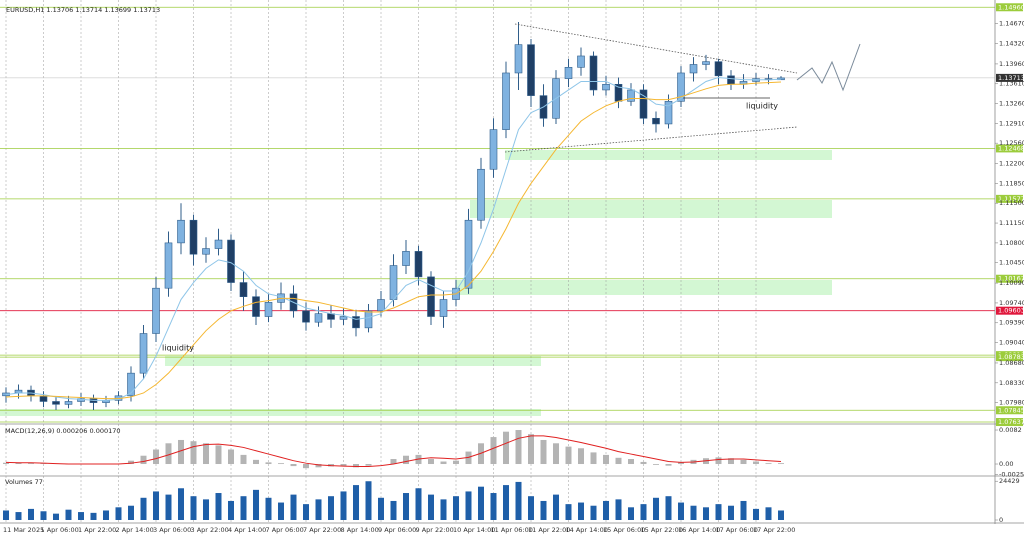 This screenshot has height=537, width=1024. Describe the element at coordinates (435, 530) in the screenshot. I see `x-tick-label: 9 Apr 22:00` at that location.